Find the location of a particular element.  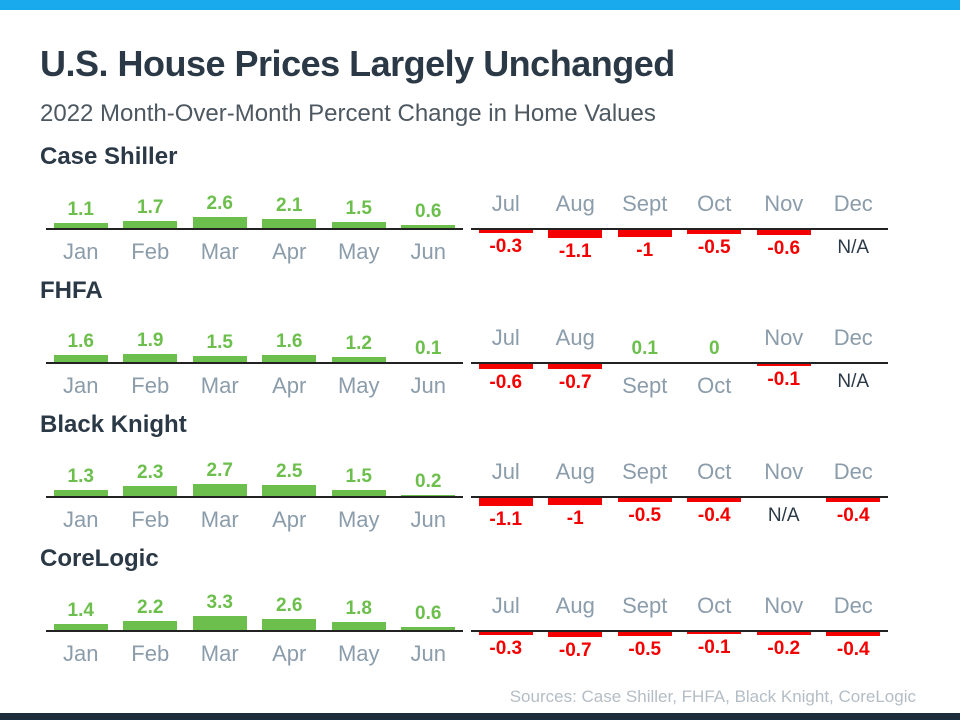

value-label: 1.3 is located at coordinates (80, 477).